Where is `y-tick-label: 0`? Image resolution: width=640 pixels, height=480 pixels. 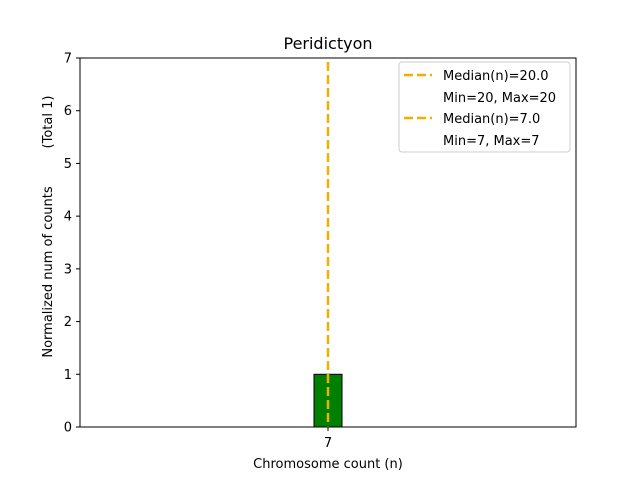
y-tick-label: 0 is located at coordinates (68, 428).